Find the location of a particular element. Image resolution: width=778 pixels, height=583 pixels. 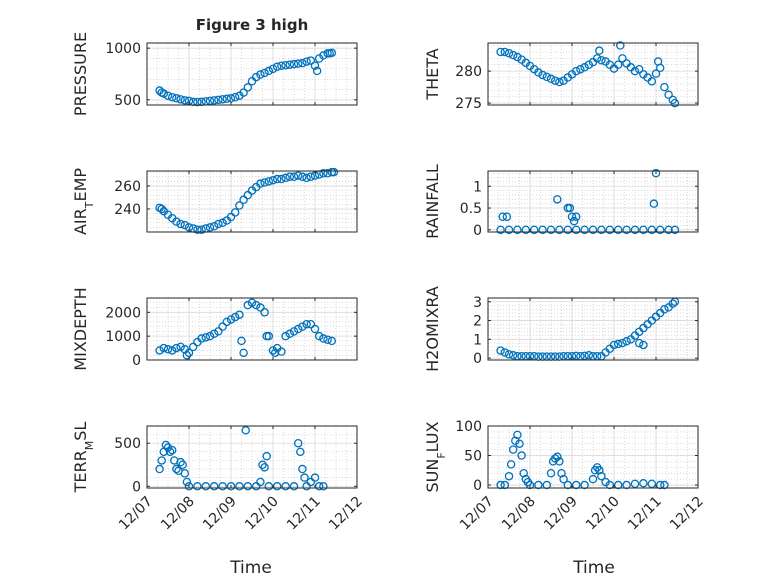

y-axis-label: THETA is located at coordinates (432, 74).